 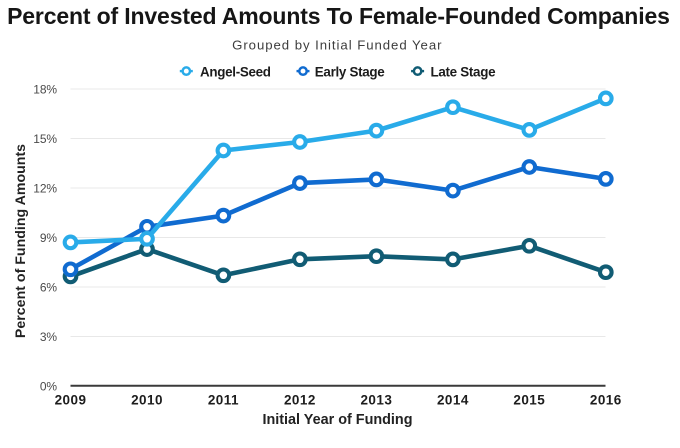 I want to click on svg-text: 2010, so click(x=147, y=399).